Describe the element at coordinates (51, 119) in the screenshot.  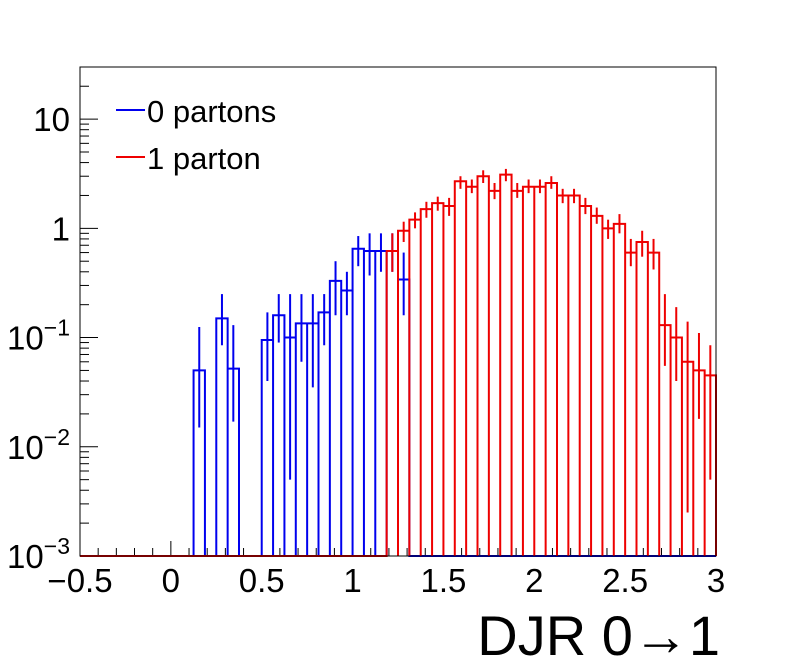
I see `y-tick-label: 10` at that location.